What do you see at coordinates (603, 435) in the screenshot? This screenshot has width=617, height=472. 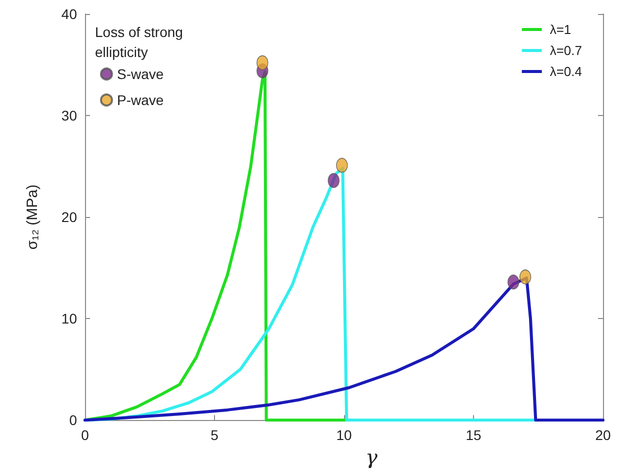 I see `x-tick-label: 20` at bounding box center [603, 435].